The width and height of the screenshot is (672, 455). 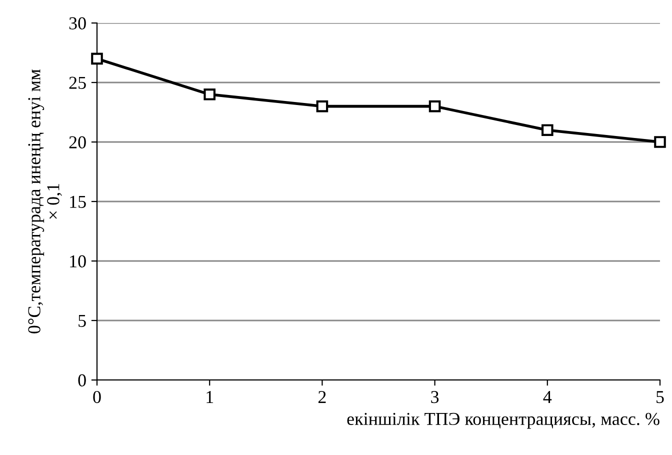 What do you see at coordinates (77, 82) in the screenshot?
I see `y-tick-label: 25` at bounding box center [77, 82].